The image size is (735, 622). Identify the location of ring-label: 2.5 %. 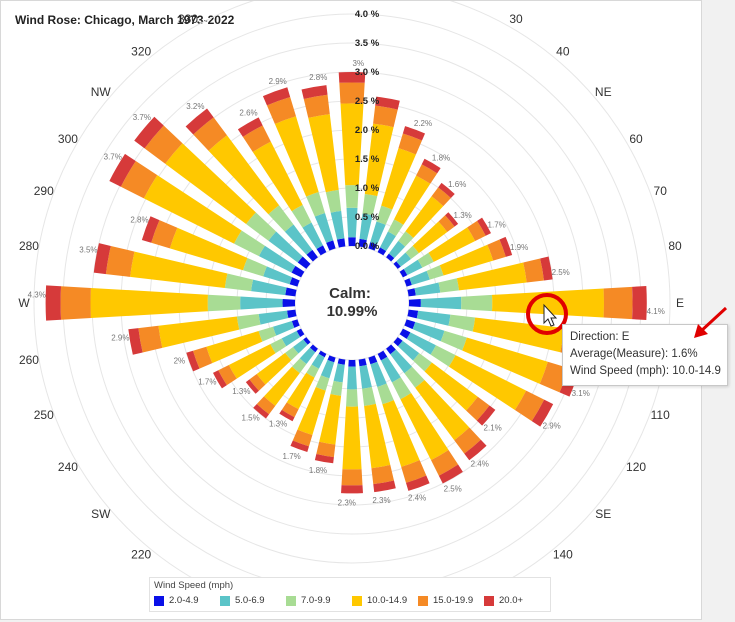
(367, 101).